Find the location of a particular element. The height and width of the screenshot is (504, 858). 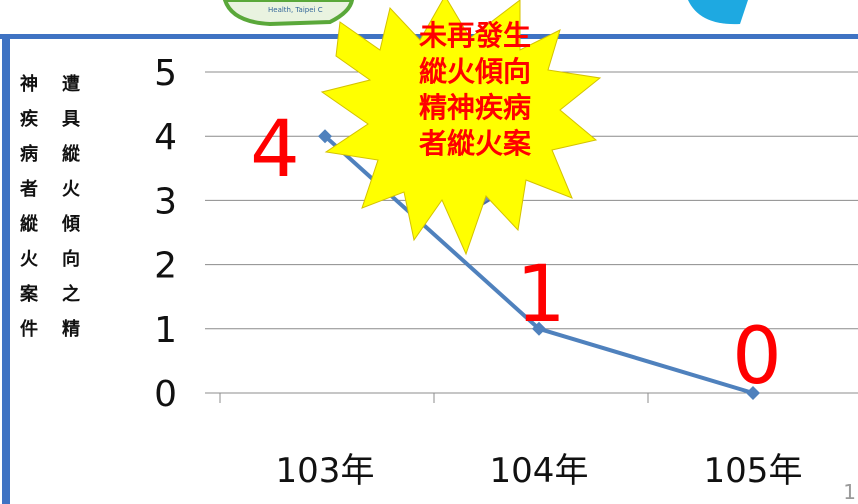

y-tick-label: 0 is located at coordinates (165, 394).